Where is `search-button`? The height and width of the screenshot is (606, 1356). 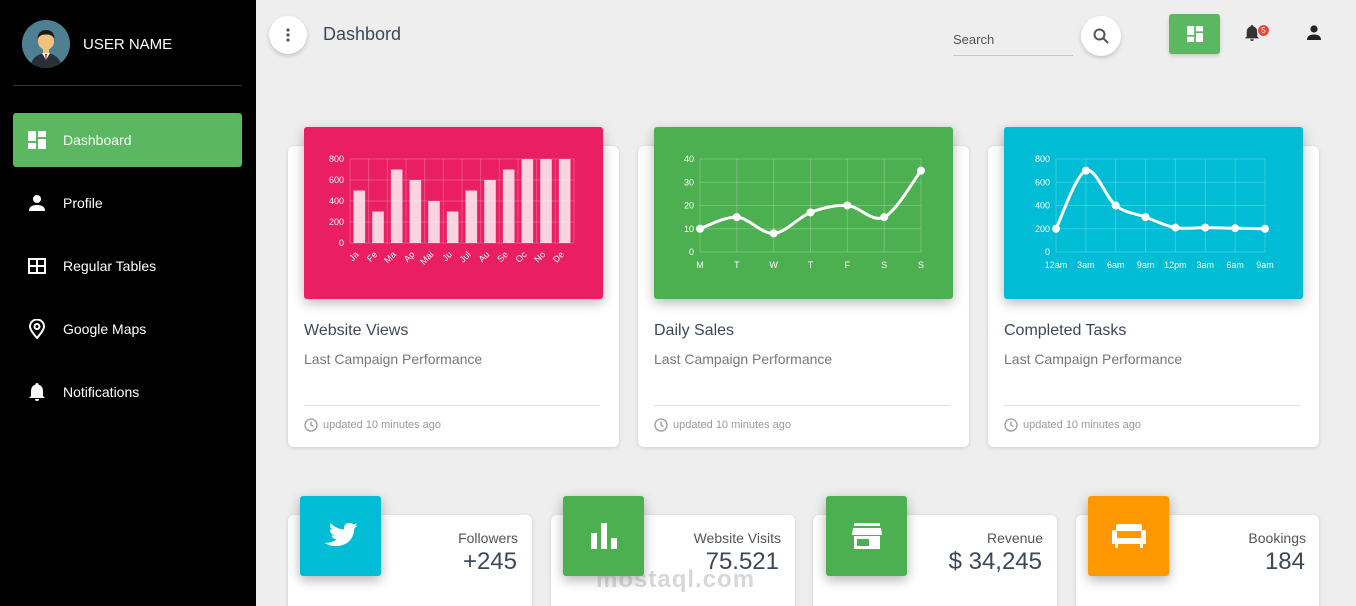 search-button is located at coordinates (1101, 36).